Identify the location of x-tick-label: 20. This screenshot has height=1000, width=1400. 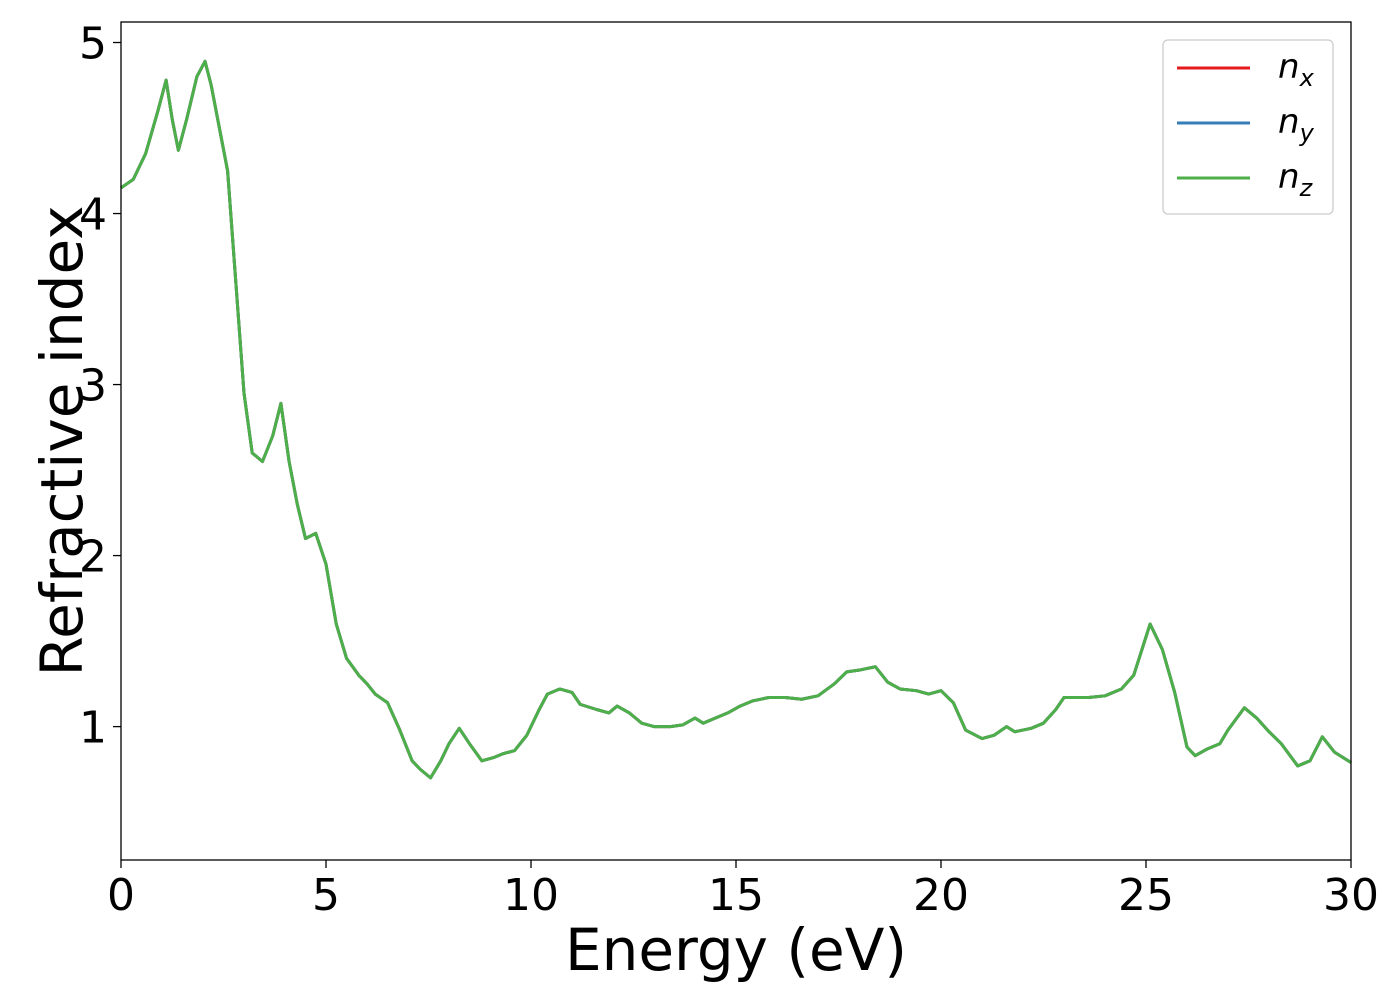
(941, 895).